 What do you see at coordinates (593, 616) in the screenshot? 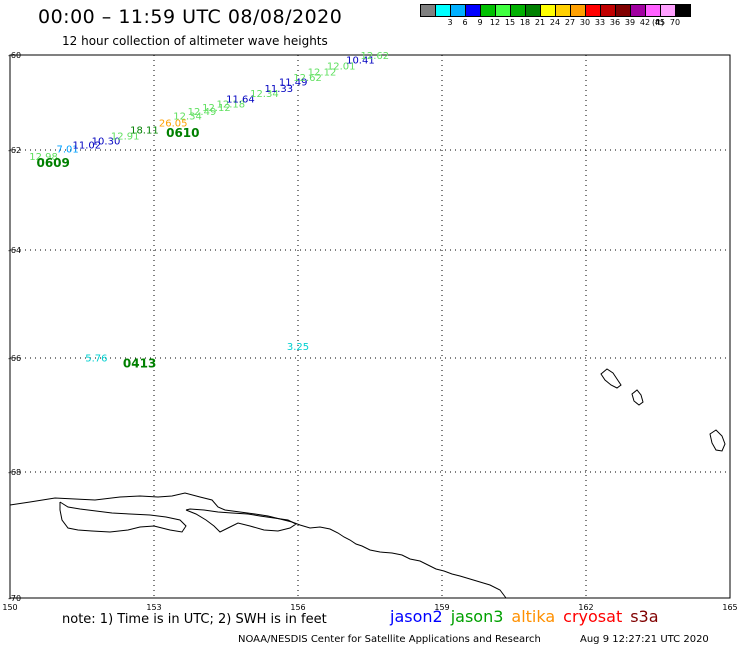
I see `satellite-legend-item: cryosat` at bounding box center [593, 616].